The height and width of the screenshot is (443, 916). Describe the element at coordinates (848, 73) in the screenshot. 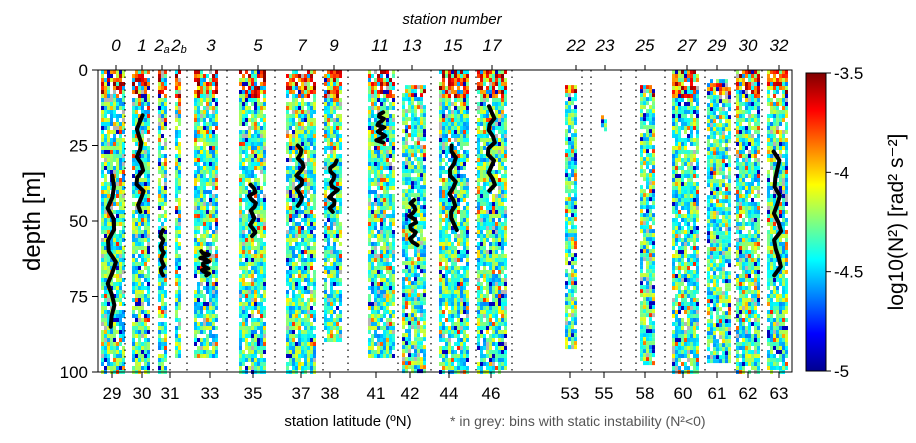

I see `colorbar-tick-label: -3.5` at that location.